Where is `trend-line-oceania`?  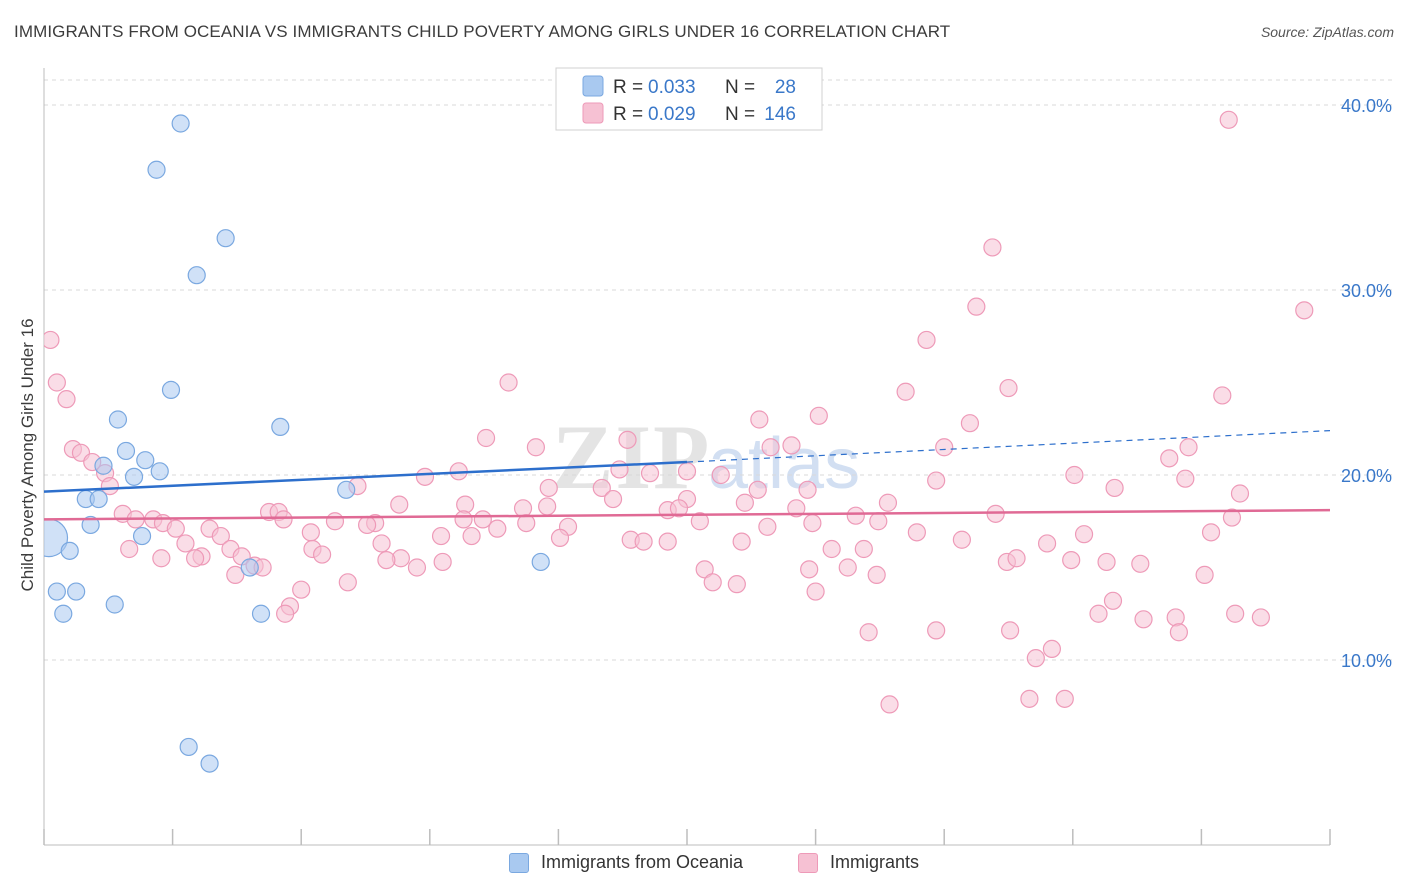 trend-line-oceania is located at coordinates (365, 476).